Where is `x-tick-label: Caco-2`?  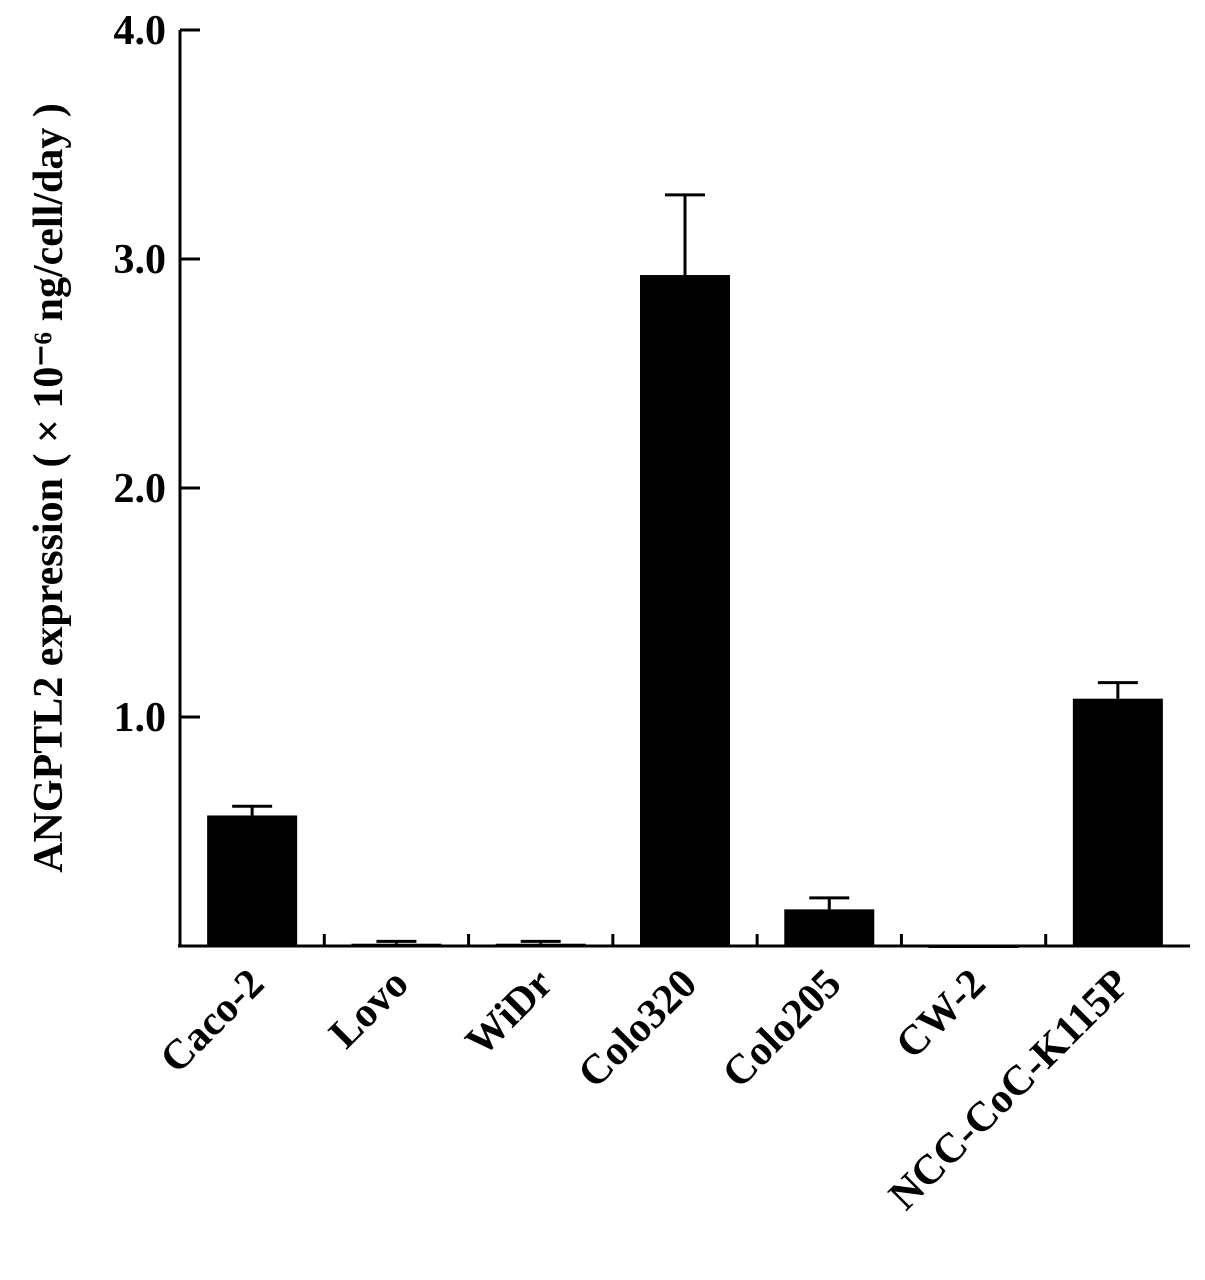 x-tick-label: Caco-2 is located at coordinates (213, 1022).